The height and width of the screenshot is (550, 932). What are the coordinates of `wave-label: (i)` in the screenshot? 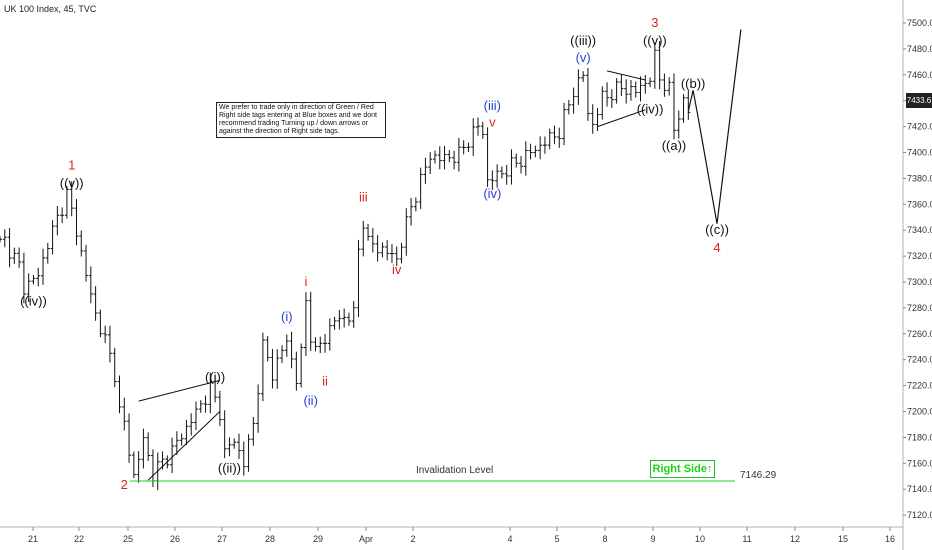 It's located at (287, 316).